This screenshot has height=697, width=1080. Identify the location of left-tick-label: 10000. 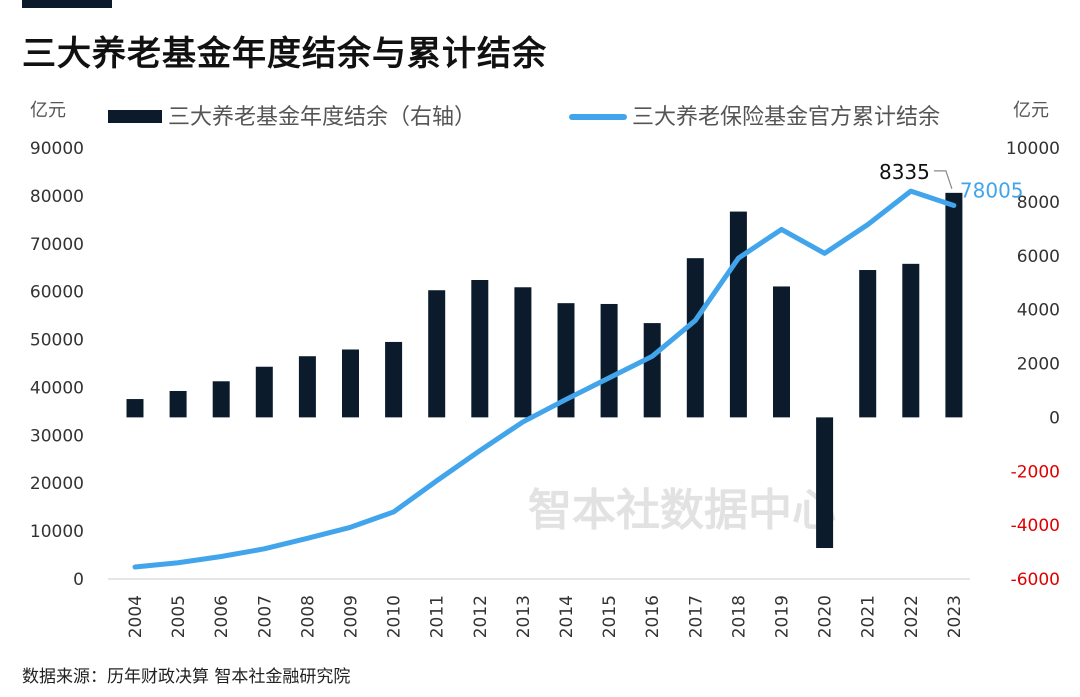
(57, 532).